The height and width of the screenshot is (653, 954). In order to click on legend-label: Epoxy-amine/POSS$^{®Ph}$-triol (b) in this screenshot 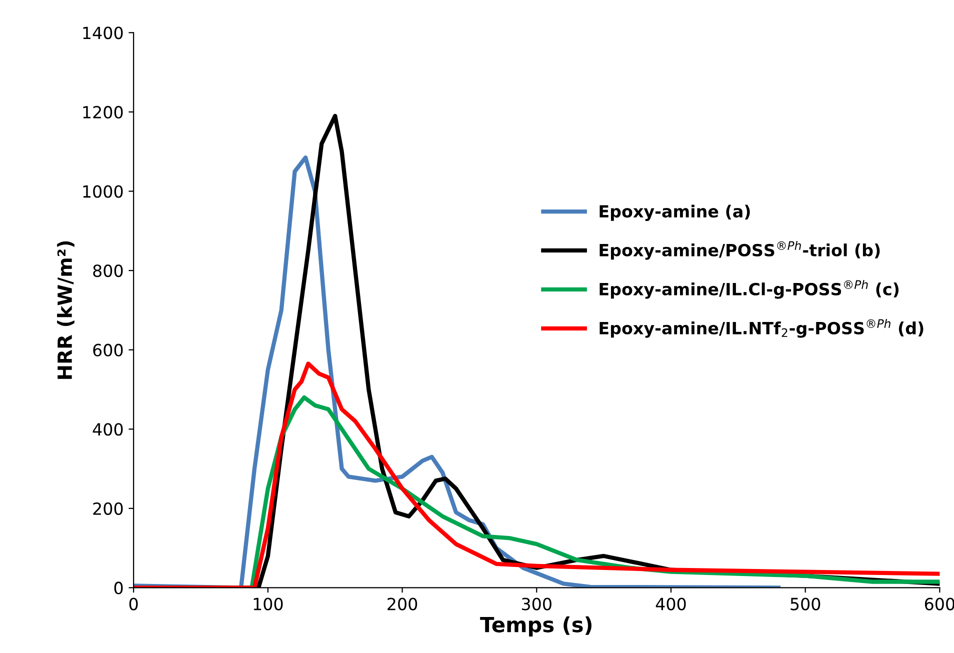, I will do `click(740, 250)`.